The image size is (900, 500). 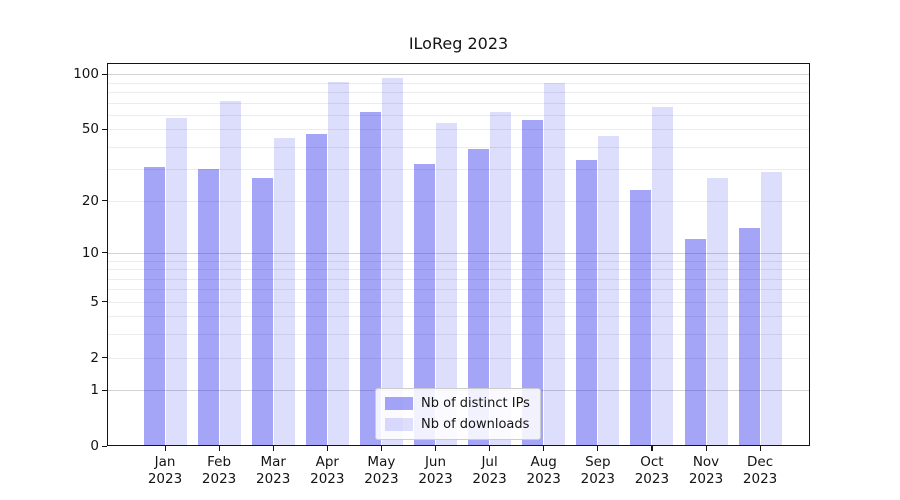 What do you see at coordinates (90, 129) in the screenshot?
I see `y-tick-label-50: 50` at bounding box center [90, 129].